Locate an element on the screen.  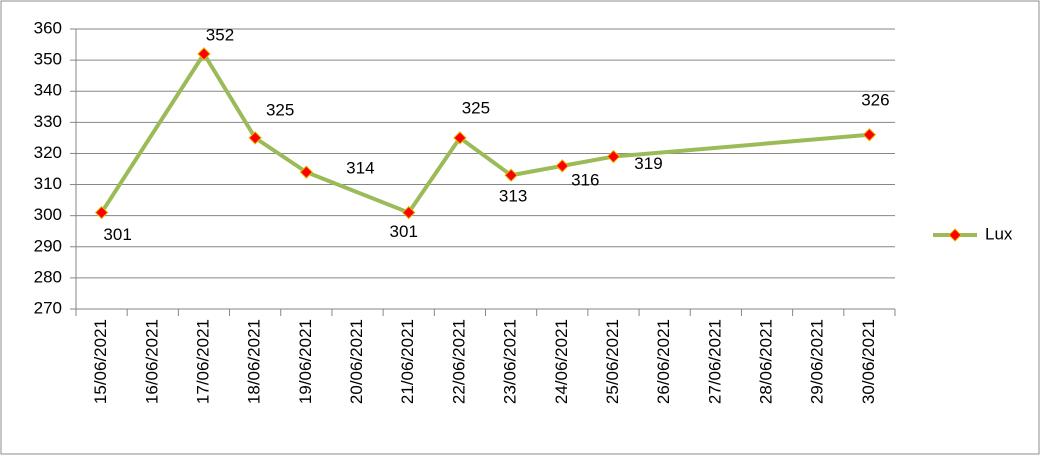
x-tick-label: 29/06/2021 is located at coordinates (817, 361).